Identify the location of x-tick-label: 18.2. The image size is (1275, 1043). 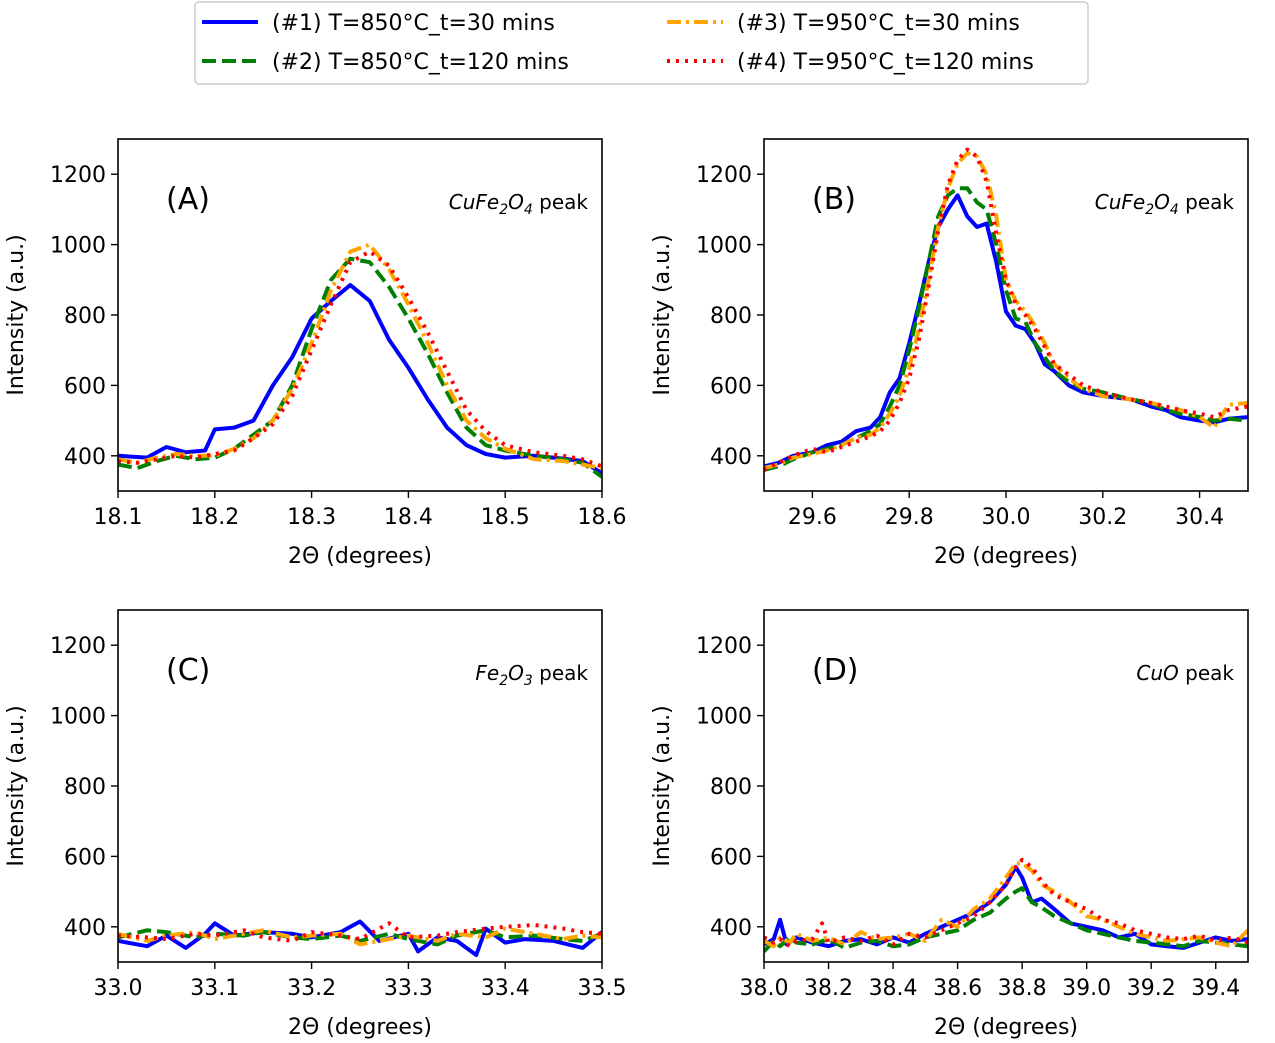
(214, 517).